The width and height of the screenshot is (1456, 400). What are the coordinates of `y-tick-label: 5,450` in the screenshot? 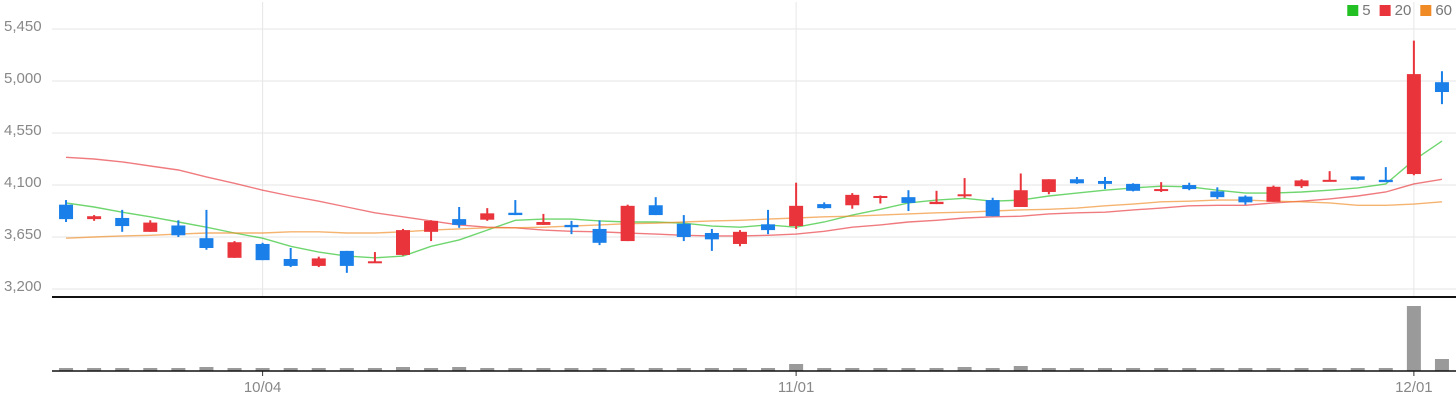 It's located at (23, 26).